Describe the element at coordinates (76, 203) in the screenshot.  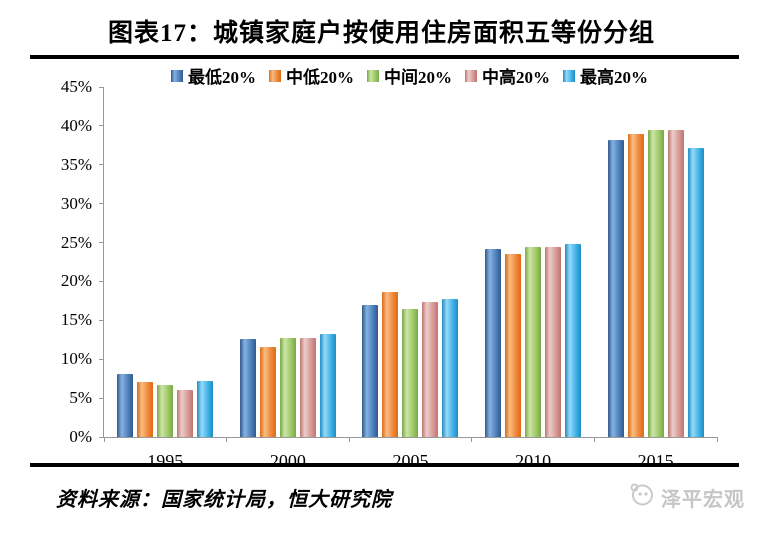
I see `y-tick-label: 30%` at that location.